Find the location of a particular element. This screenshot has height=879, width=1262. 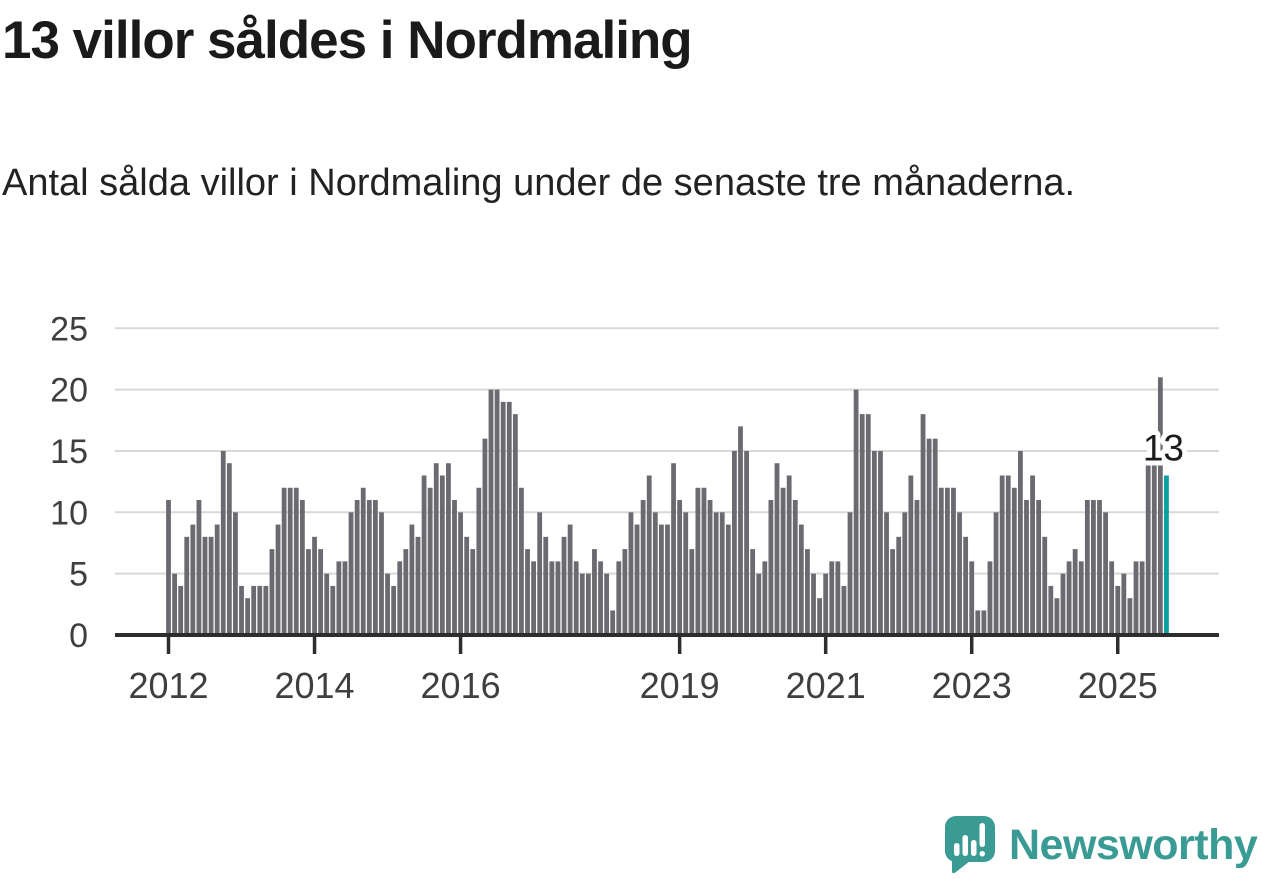

bar-value-annotation: 13 is located at coordinates (1163, 447).